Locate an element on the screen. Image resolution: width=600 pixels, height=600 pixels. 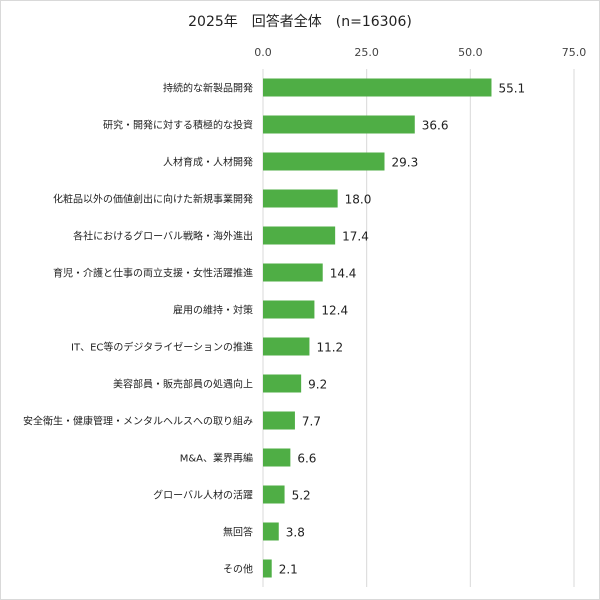
category-label: IT、EC等のデジタライゼーションの推進 is located at coordinates (162, 347).